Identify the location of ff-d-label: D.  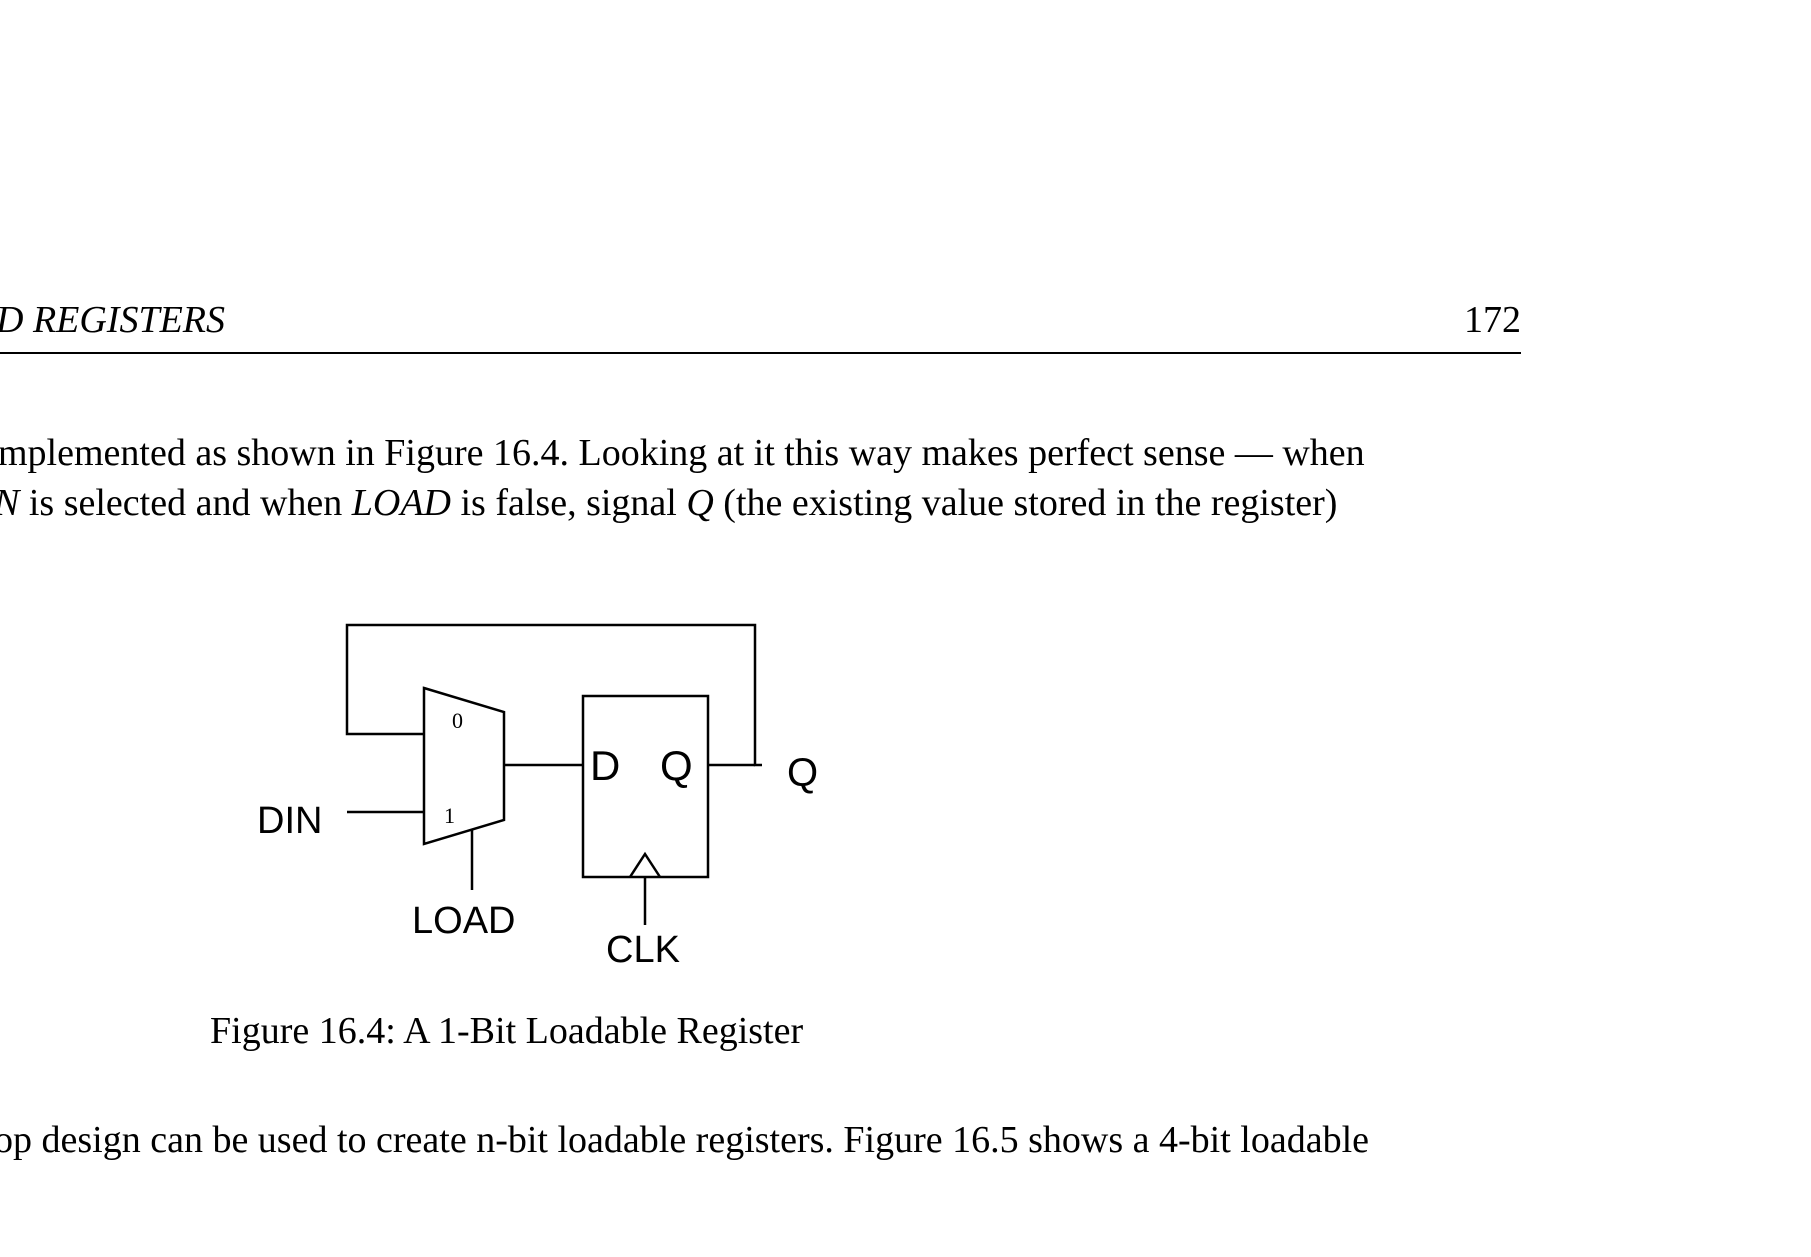
(605, 765).